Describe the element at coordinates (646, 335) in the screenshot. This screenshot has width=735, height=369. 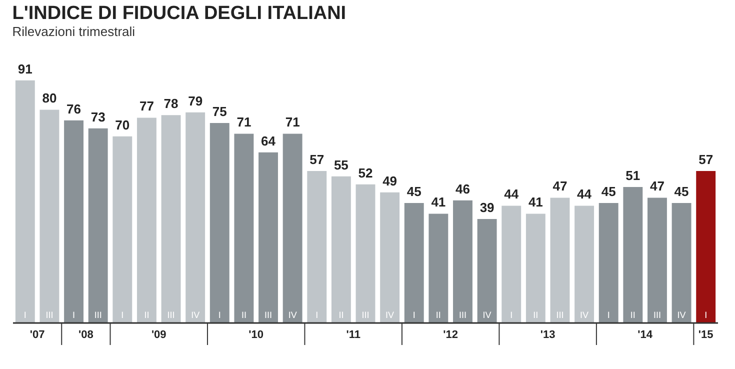
I see `text: '14` at that location.